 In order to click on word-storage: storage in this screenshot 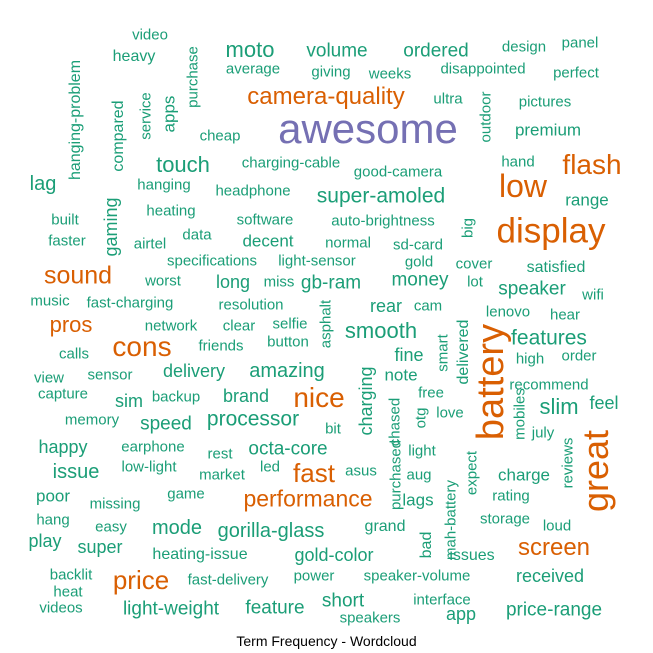, I will do `click(505, 519)`.